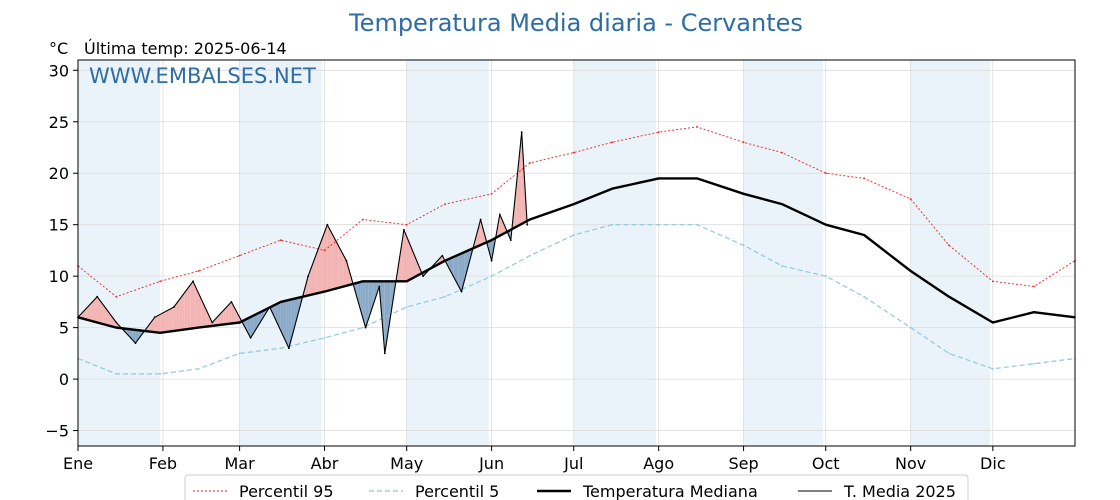 This screenshot has width=1120, height=500. Describe the element at coordinates (286, 491) in the screenshot. I see `legend-label-p95: Percentil 95` at that location.